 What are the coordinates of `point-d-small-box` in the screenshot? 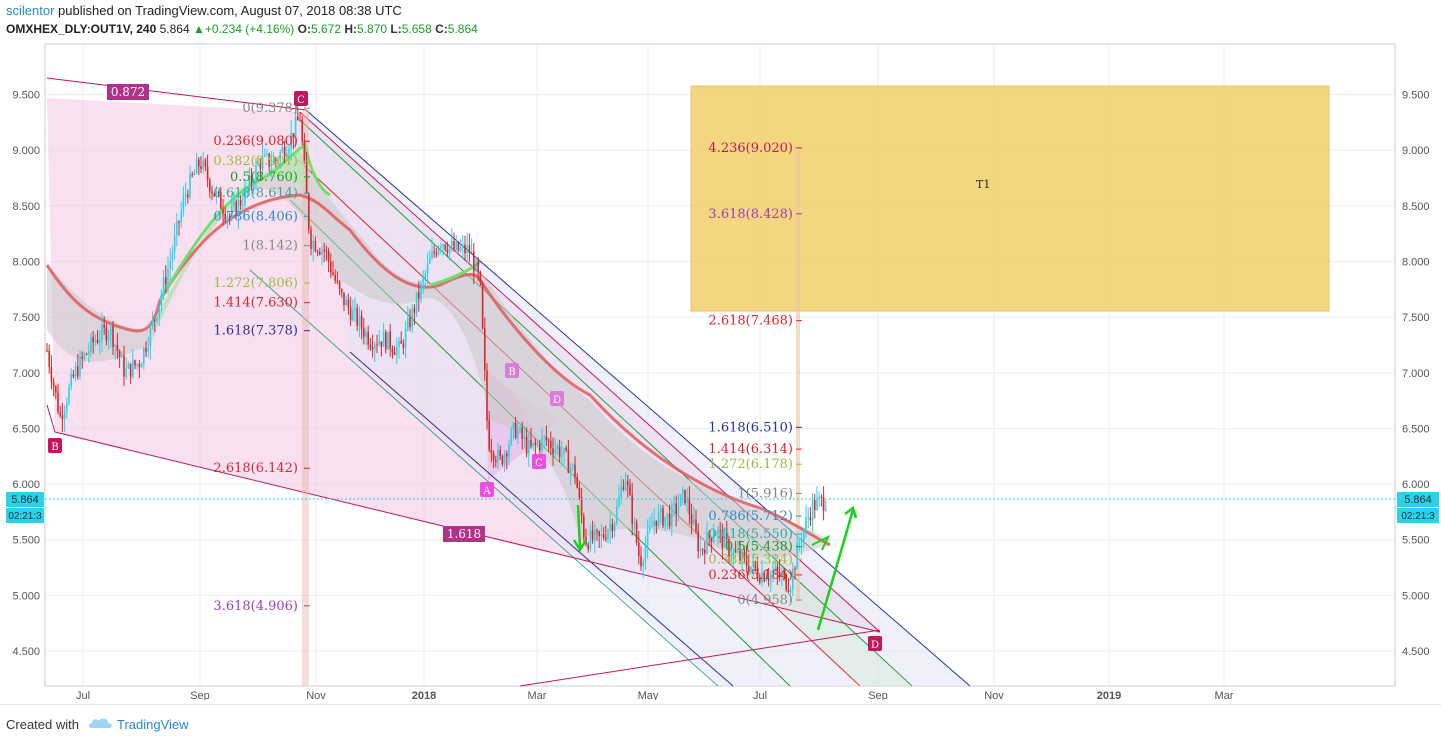 It's located at (557, 398).